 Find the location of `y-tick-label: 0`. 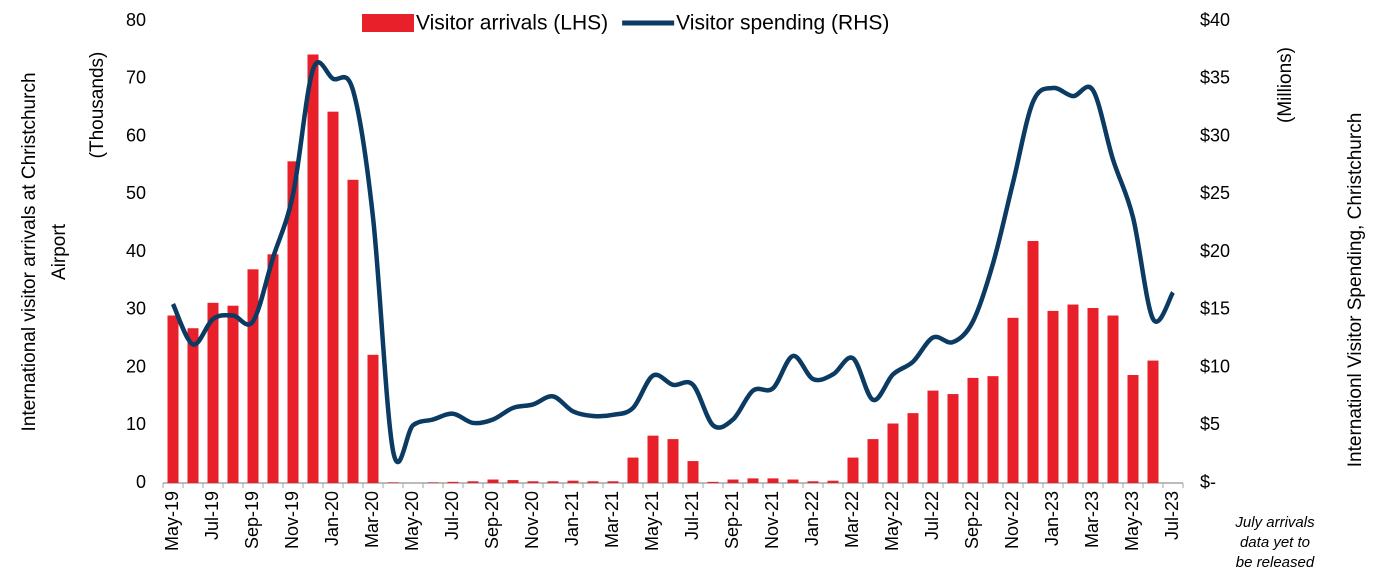

y-tick-label: 0 is located at coordinates (141, 482).